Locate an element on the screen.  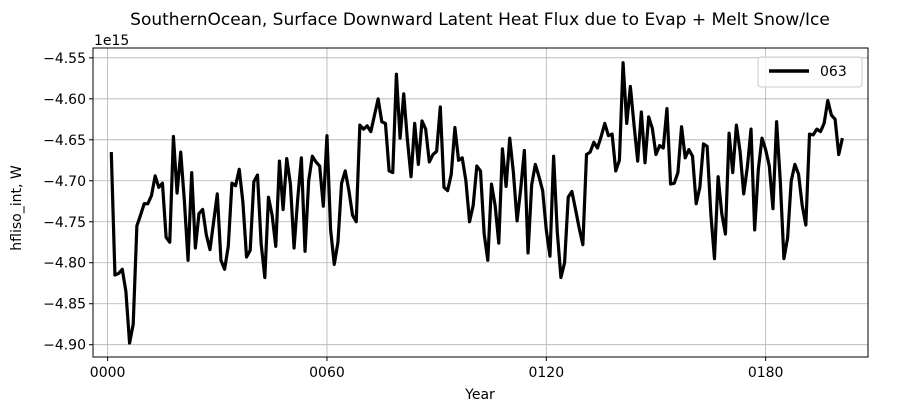
x-tick-label: 0120 is located at coordinates (546, 373).